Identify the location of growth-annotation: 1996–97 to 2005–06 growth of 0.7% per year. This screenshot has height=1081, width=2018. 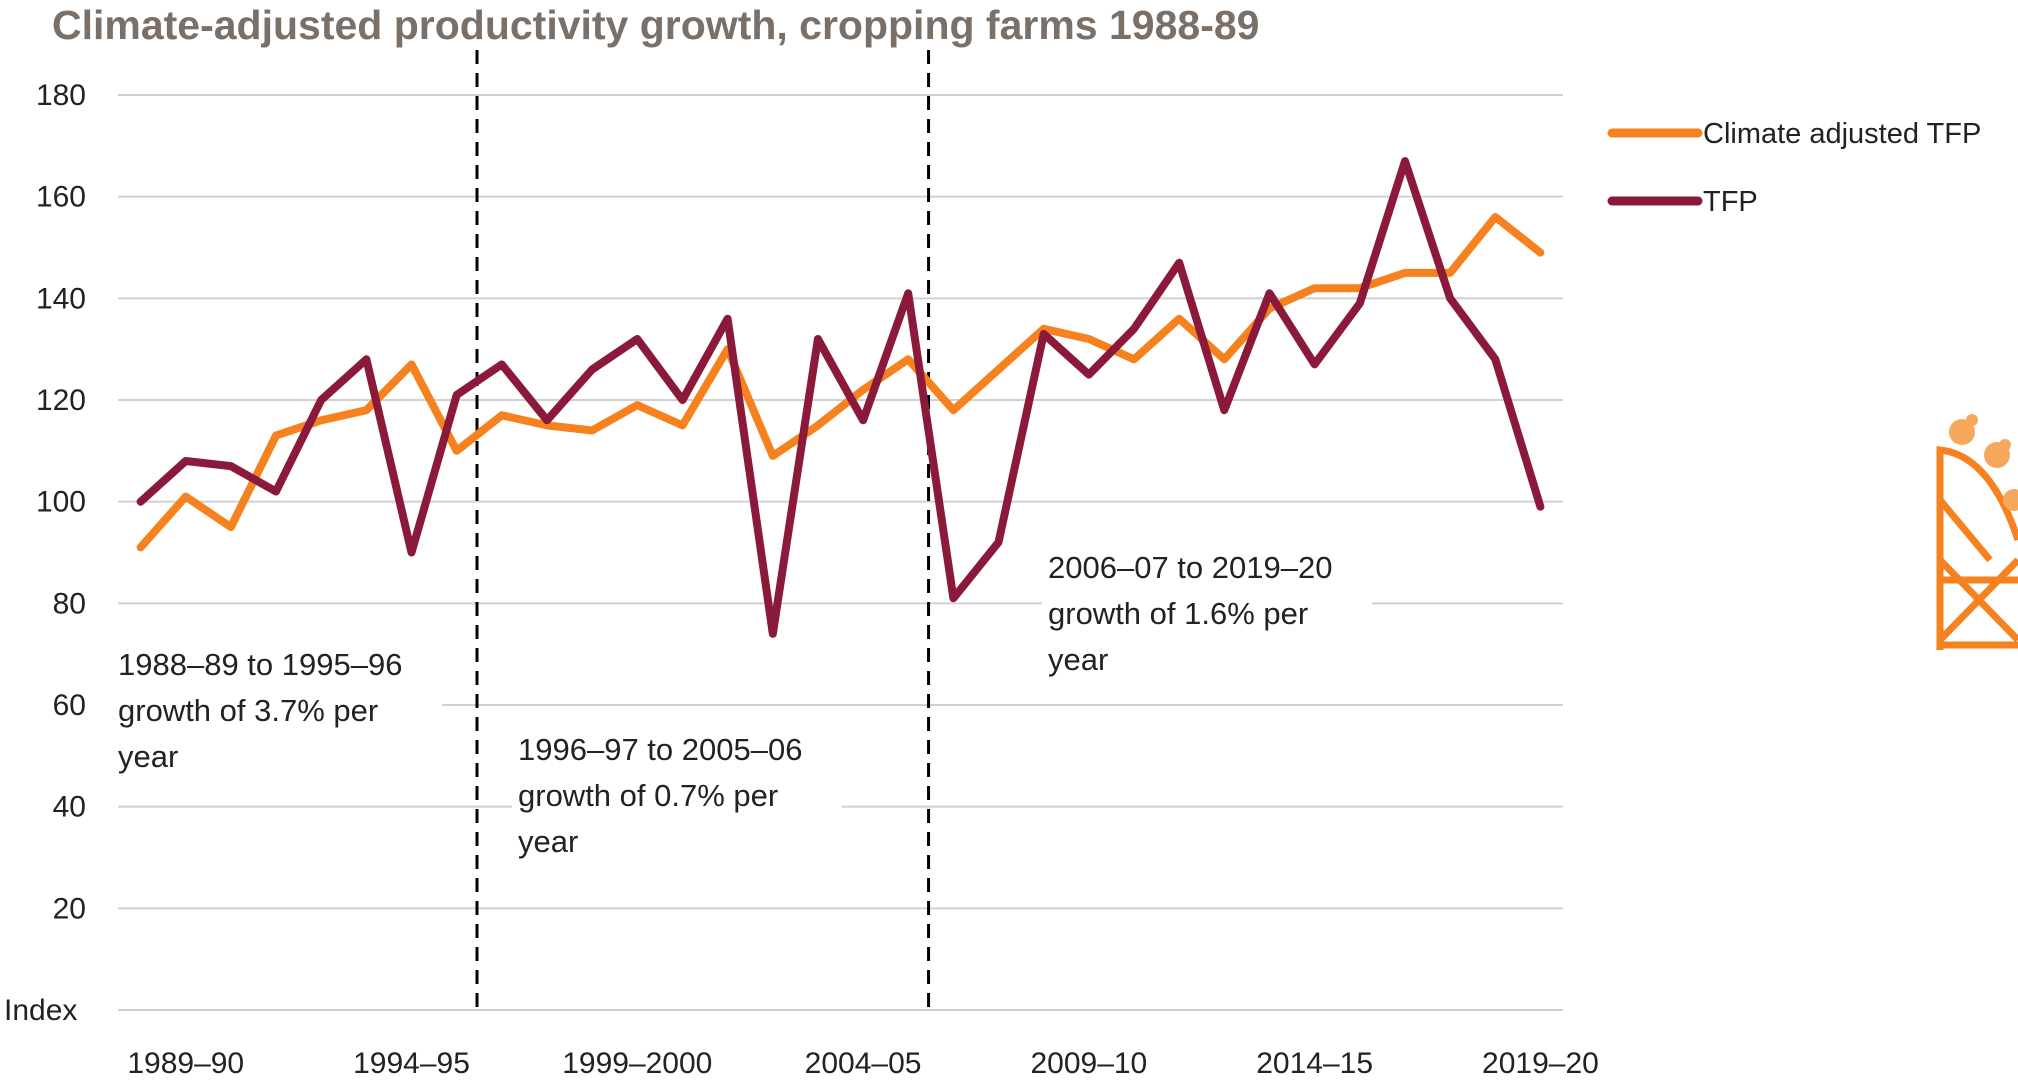
(677, 796).